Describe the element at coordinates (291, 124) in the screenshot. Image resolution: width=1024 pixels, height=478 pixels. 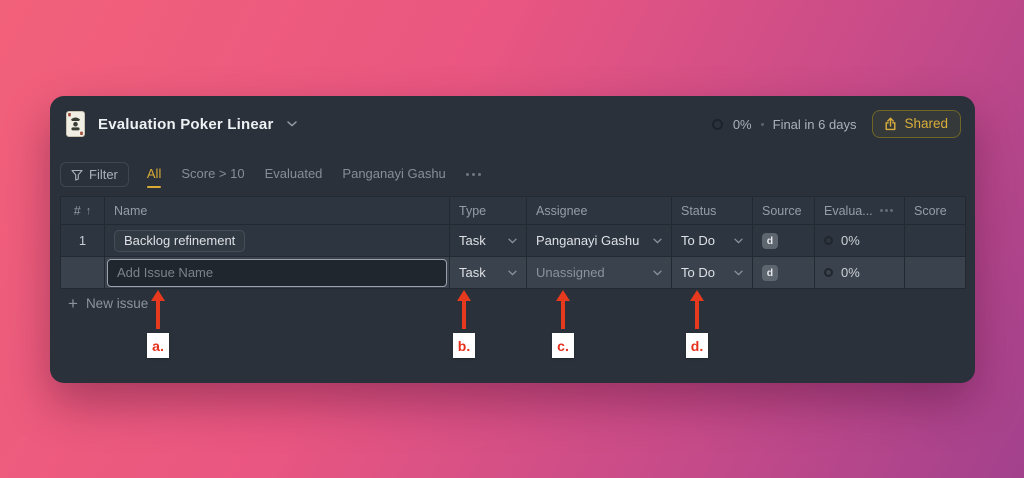
I see `title-chevron-down-icon` at that location.